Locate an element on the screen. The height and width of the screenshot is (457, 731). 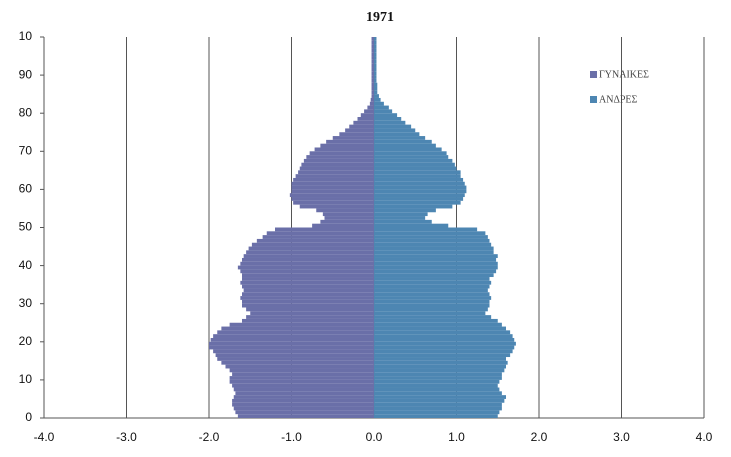
x-tick-label: -3.0 is located at coordinates (126, 437).